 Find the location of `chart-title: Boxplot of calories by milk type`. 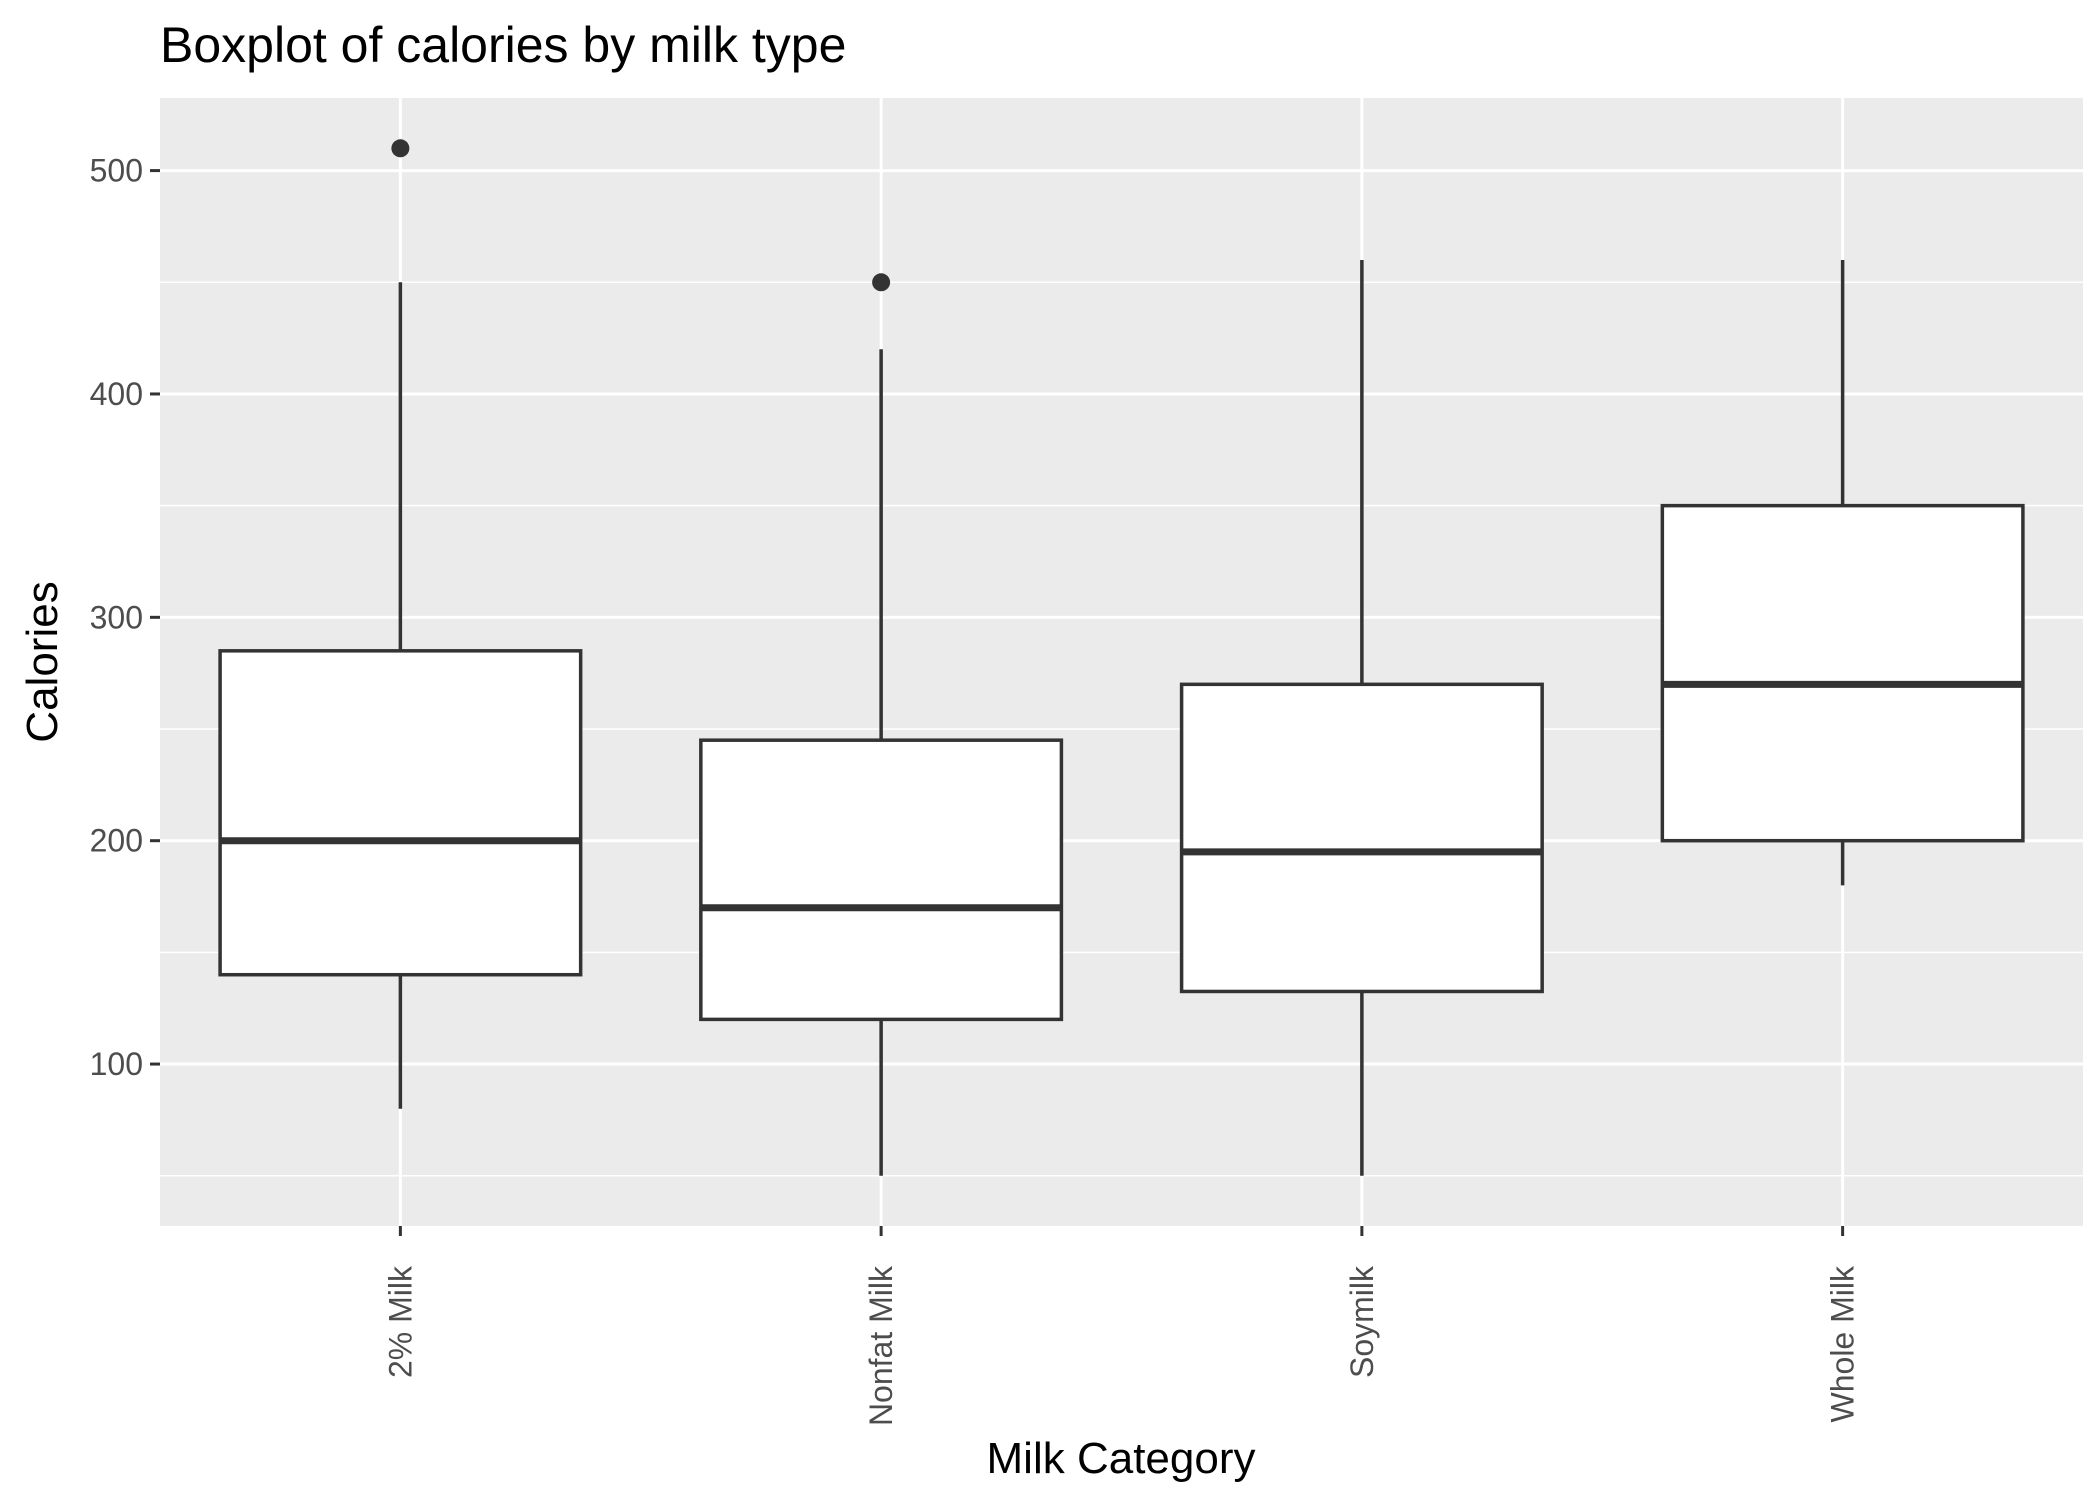

chart-title: Boxplot of calories by milk type is located at coordinates (503, 45).